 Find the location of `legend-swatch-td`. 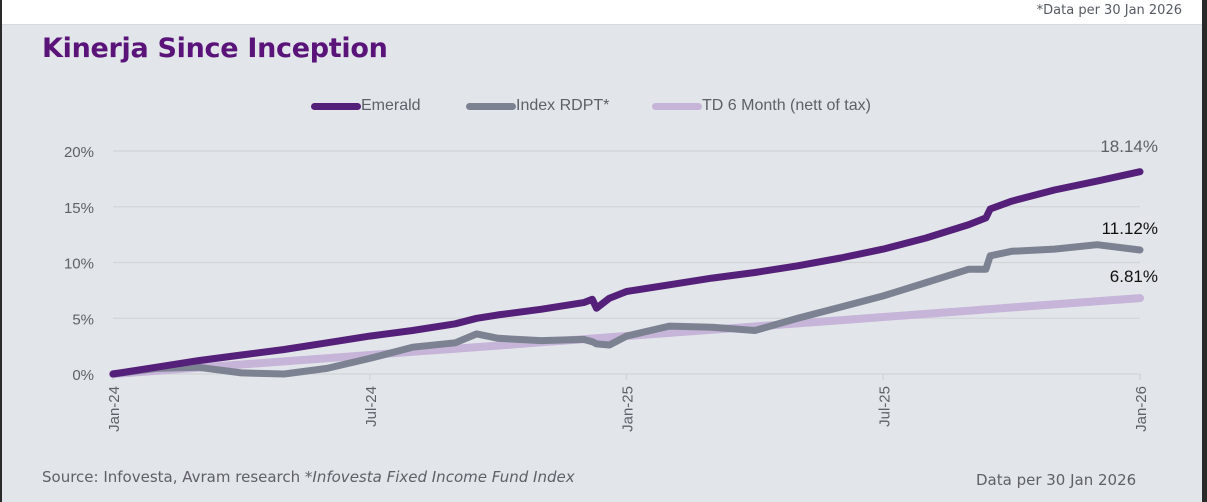

legend-swatch-td is located at coordinates (677, 106).